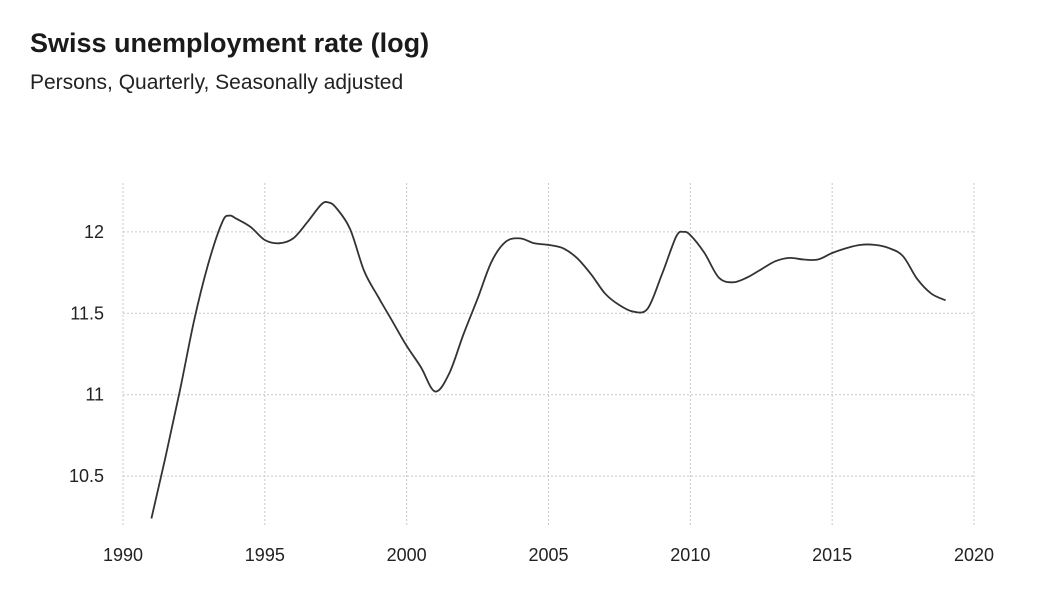 The image size is (1050, 600). I want to click on y-tick-label: 11, so click(94, 395).